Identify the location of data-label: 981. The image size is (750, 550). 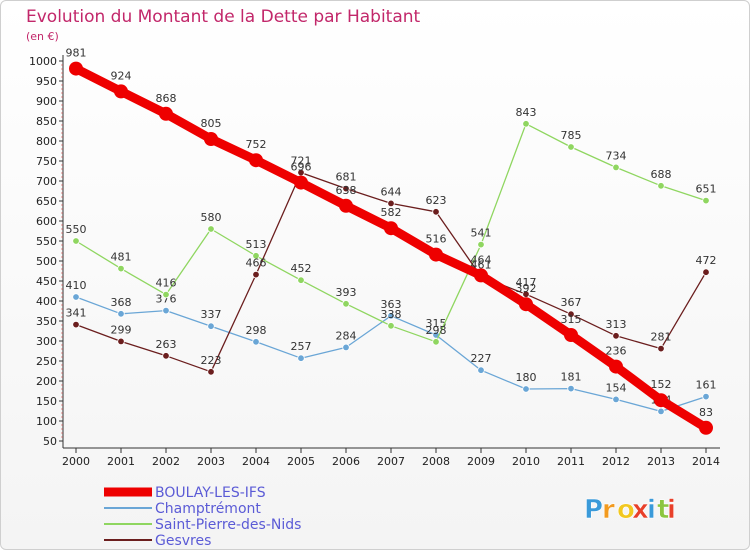
(76, 53).